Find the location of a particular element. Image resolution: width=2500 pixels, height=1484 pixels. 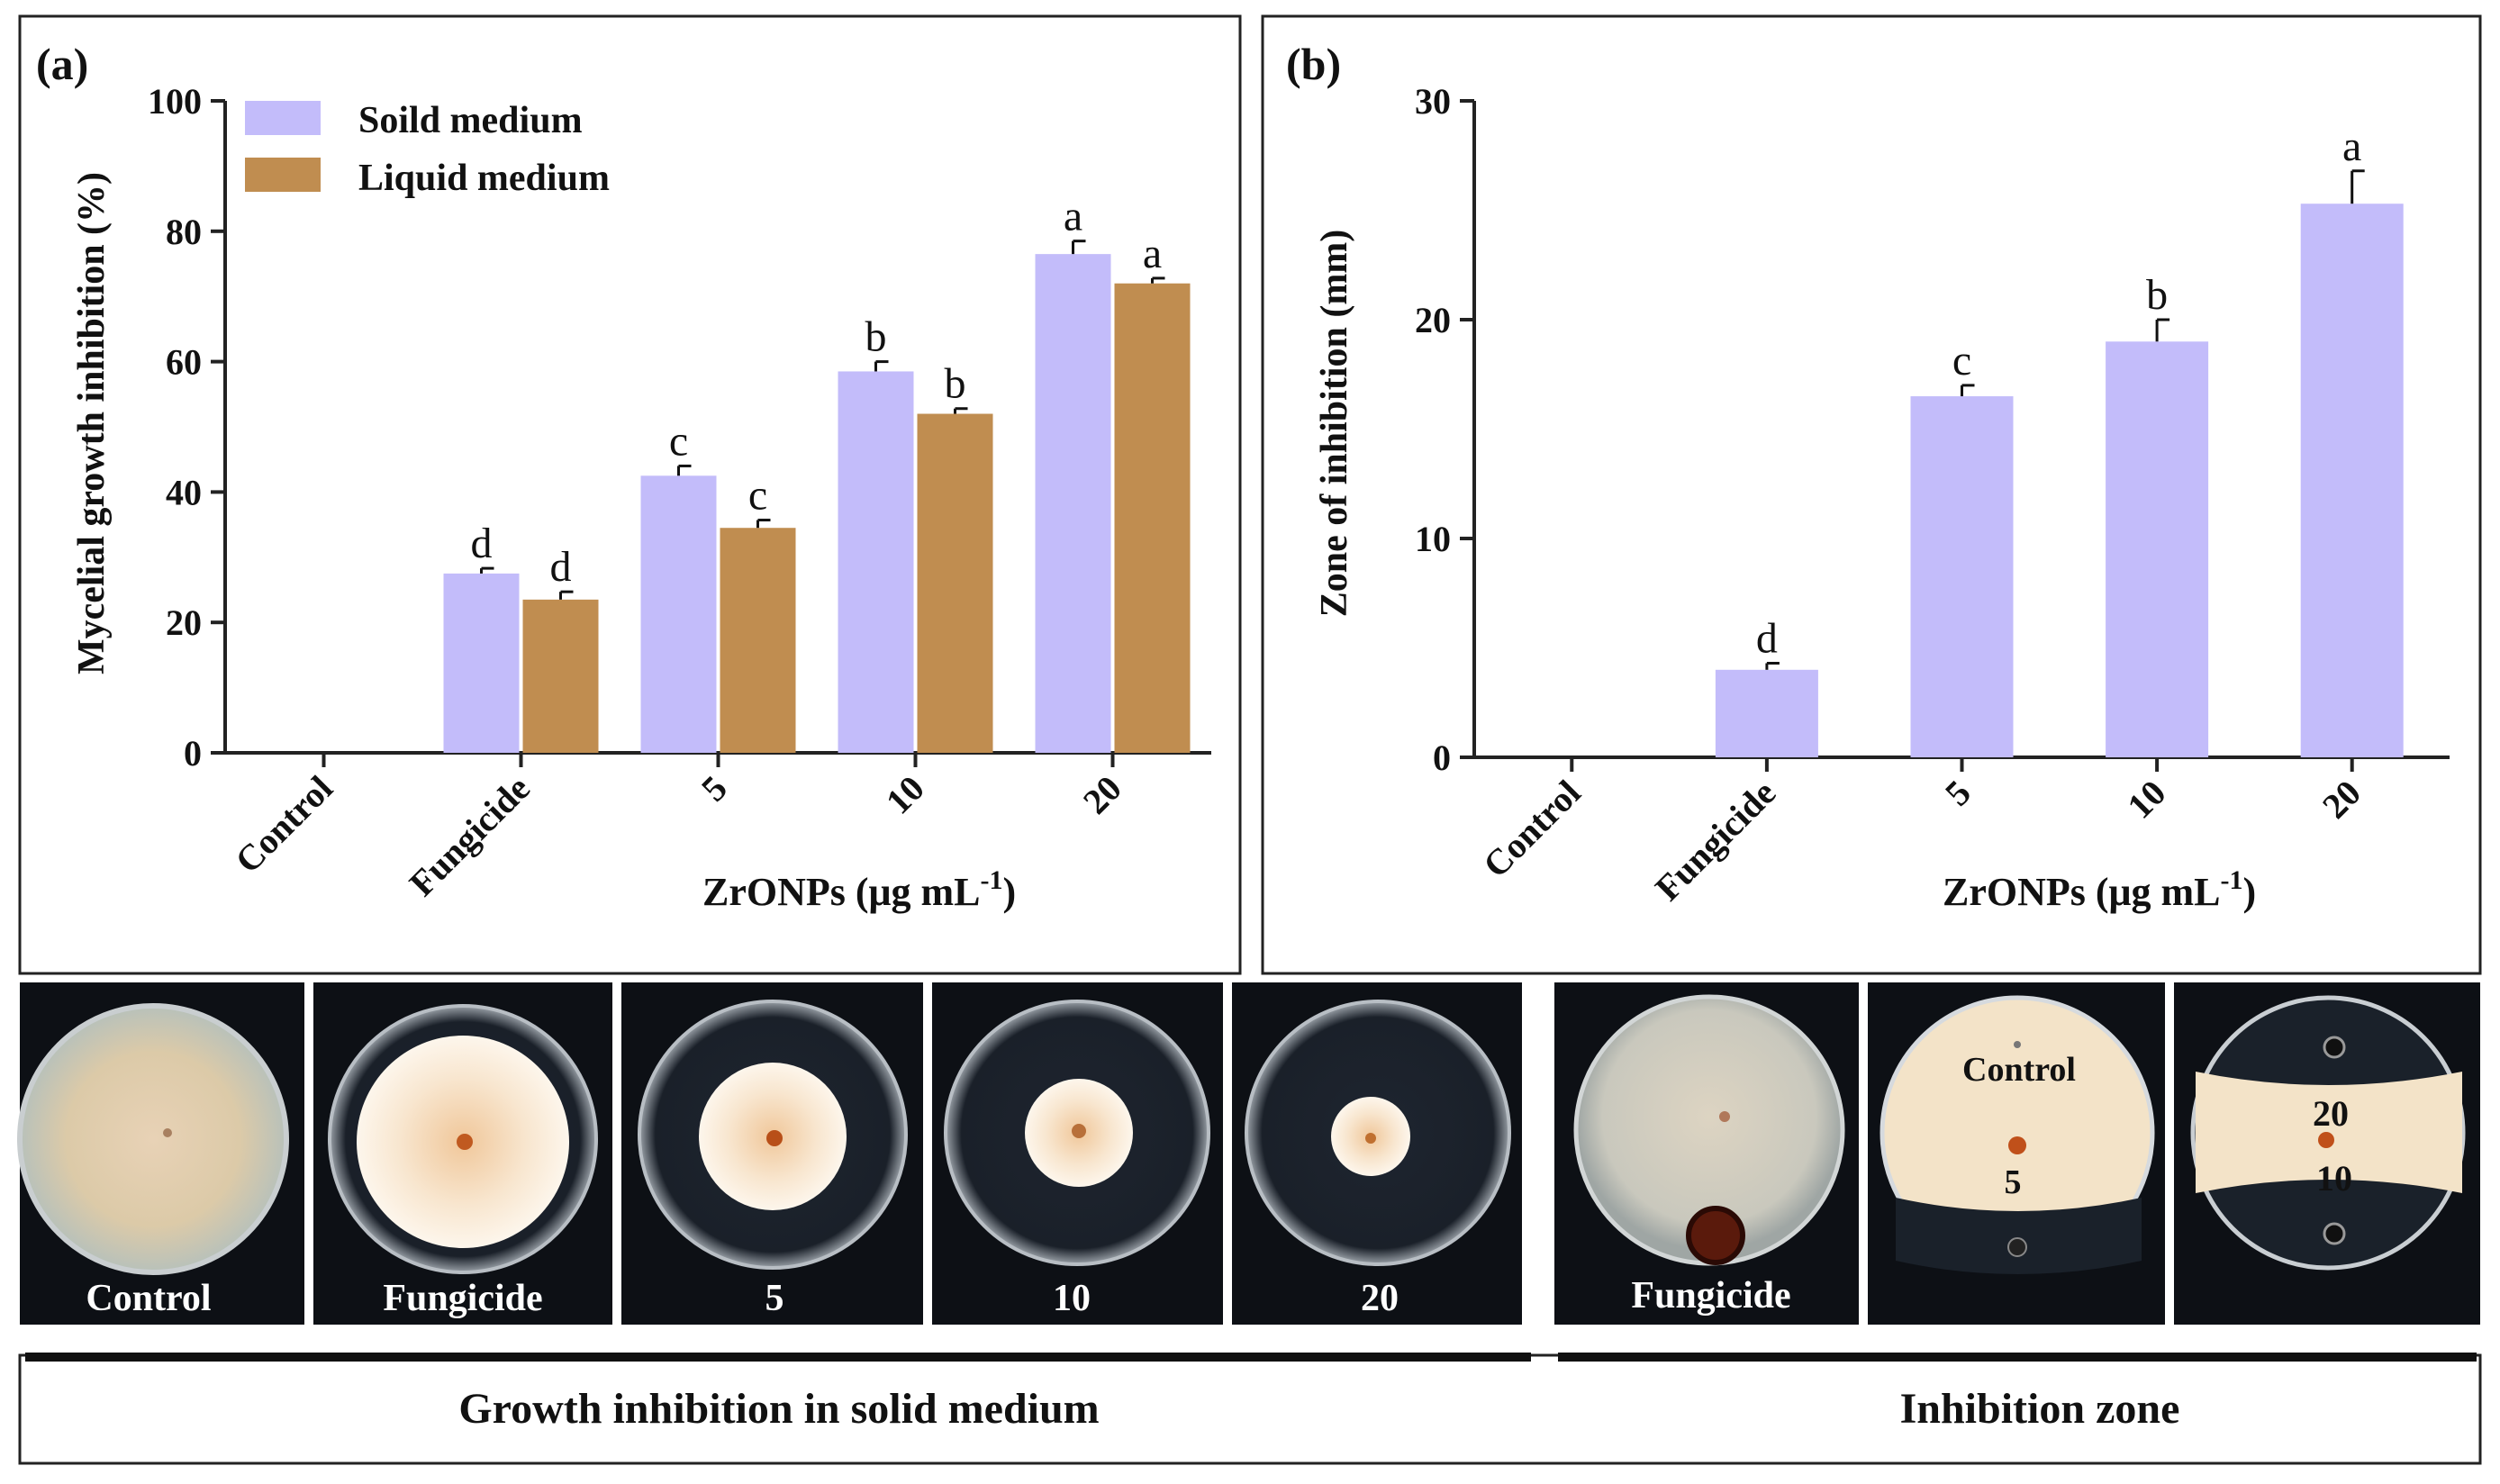

colony-fungicide-center is located at coordinates (465, 1142).